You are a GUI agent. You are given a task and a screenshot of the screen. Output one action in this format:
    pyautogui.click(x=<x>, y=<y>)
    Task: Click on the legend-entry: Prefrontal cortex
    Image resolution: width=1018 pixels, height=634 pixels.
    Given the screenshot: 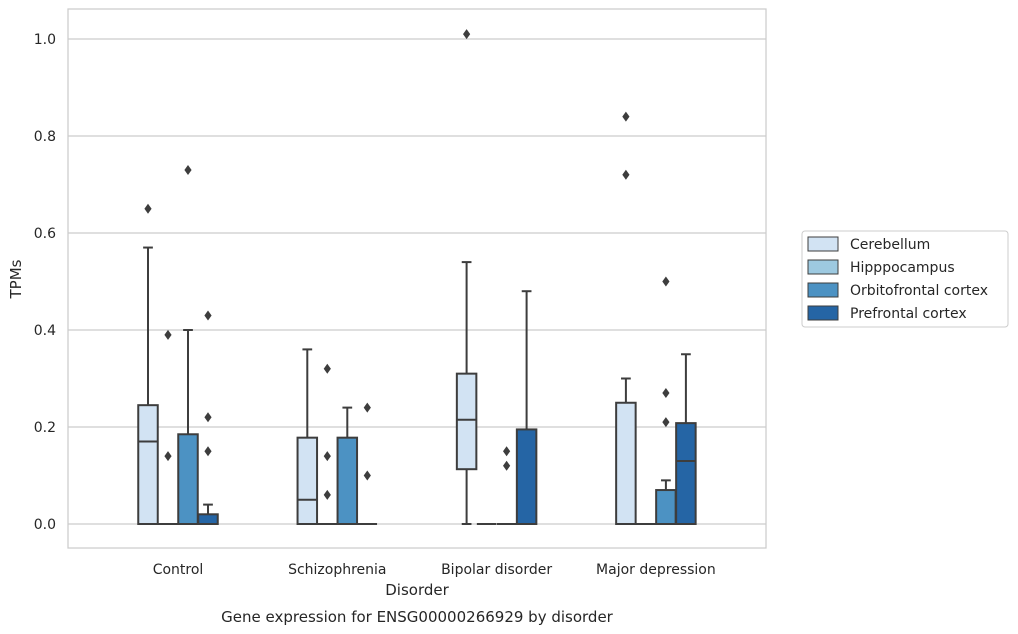 What is the action you would take?
    pyautogui.click(x=887, y=313)
    